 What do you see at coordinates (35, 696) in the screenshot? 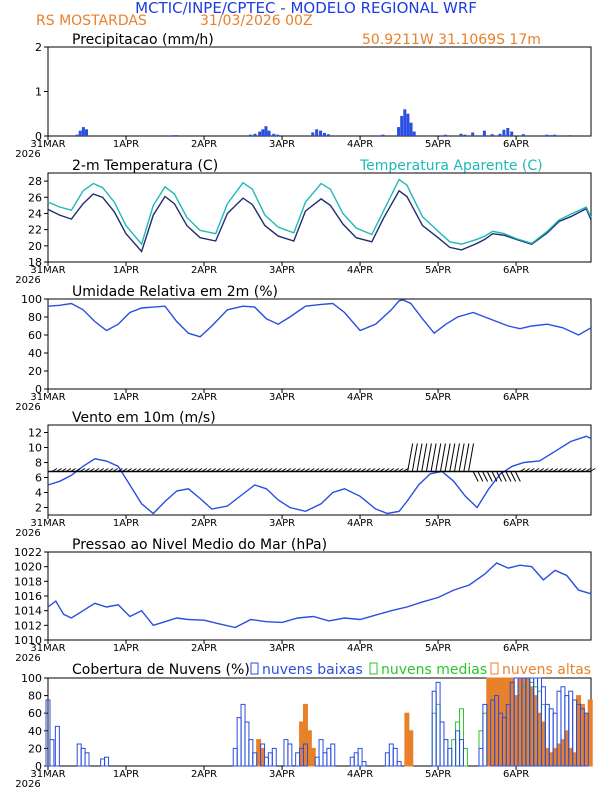
I see `y-tick-label: 80` at bounding box center [35, 696].